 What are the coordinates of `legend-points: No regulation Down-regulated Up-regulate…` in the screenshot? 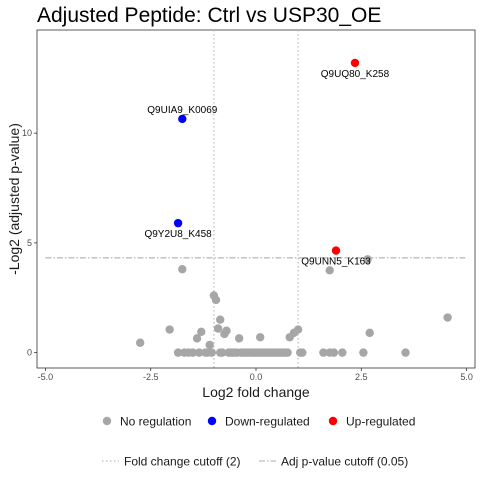 It's located at (258, 422).